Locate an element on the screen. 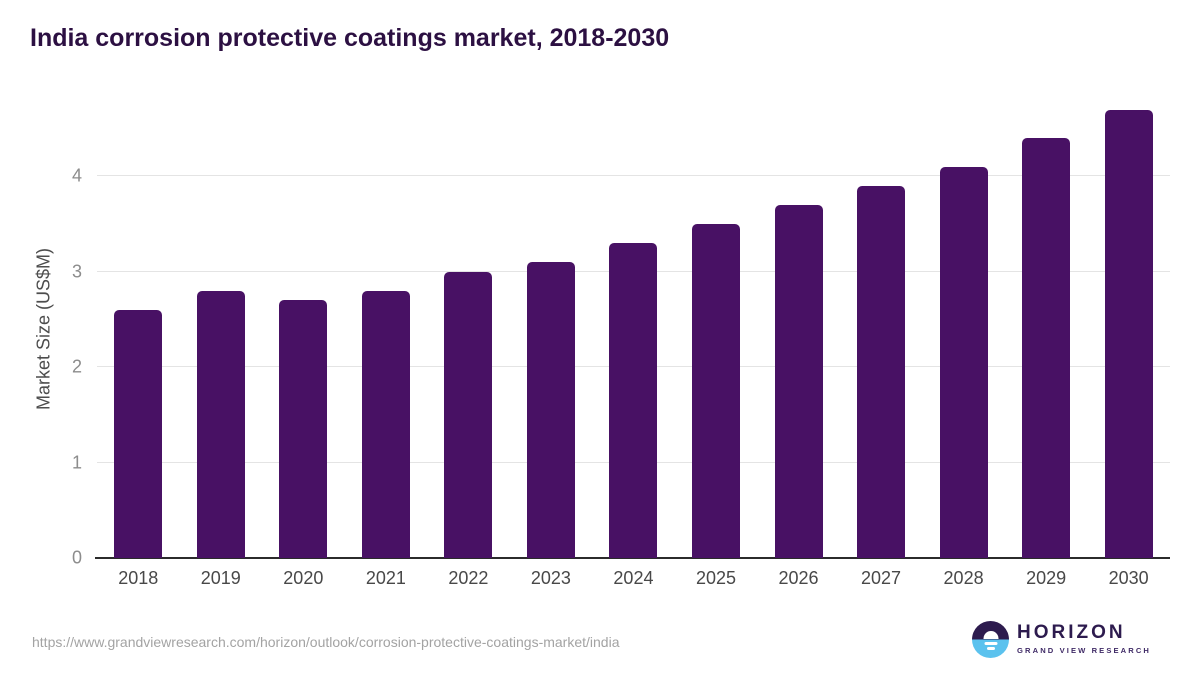 The width and height of the screenshot is (1200, 675). brand-logo: HORIZON GRAND VIEW RESEARCH is located at coordinates (1061, 639).